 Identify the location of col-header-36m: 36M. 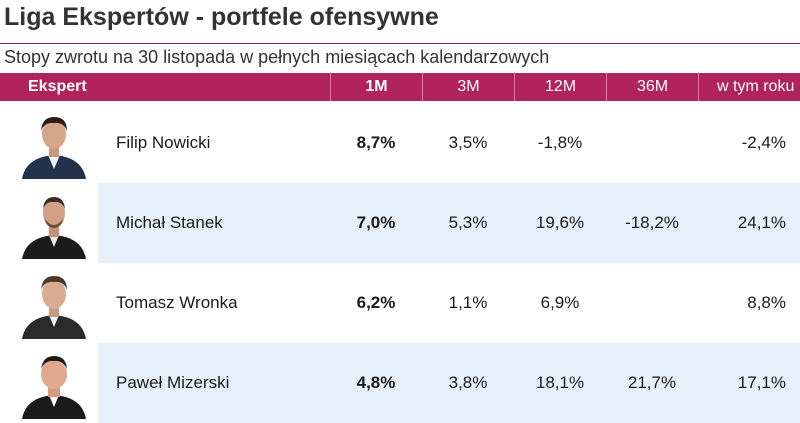
(652, 87).